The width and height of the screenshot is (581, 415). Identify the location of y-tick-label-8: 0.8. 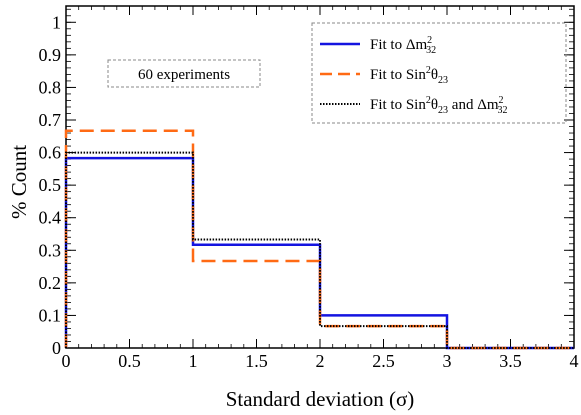
(50, 87).